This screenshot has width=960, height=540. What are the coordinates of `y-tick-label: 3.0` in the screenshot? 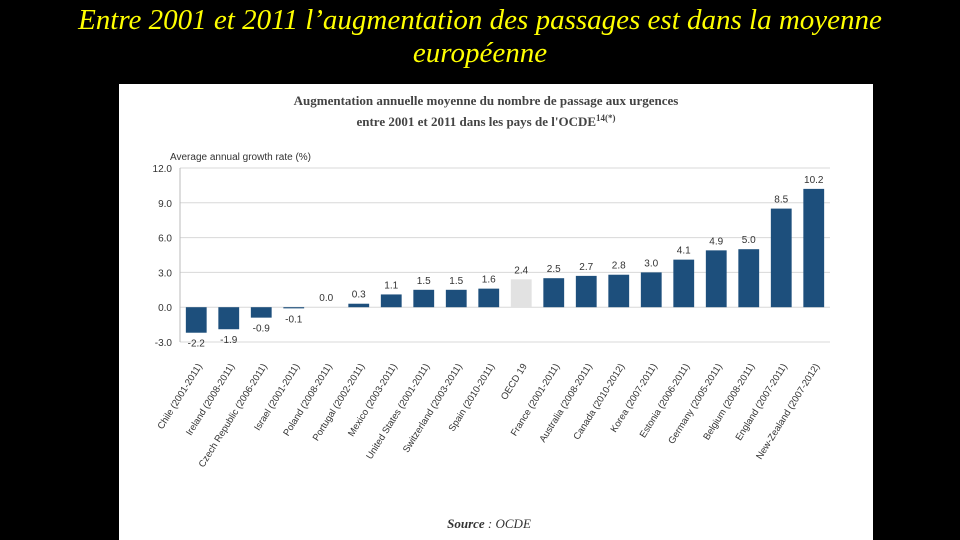 It's located at (165, 273).